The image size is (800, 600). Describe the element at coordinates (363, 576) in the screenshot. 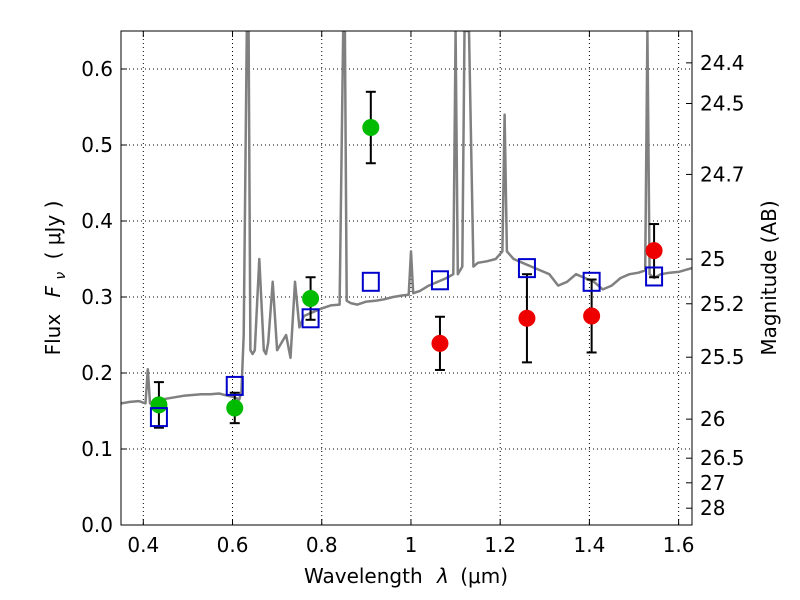

I see `x-axis-label-text: Wavelength` at that location.